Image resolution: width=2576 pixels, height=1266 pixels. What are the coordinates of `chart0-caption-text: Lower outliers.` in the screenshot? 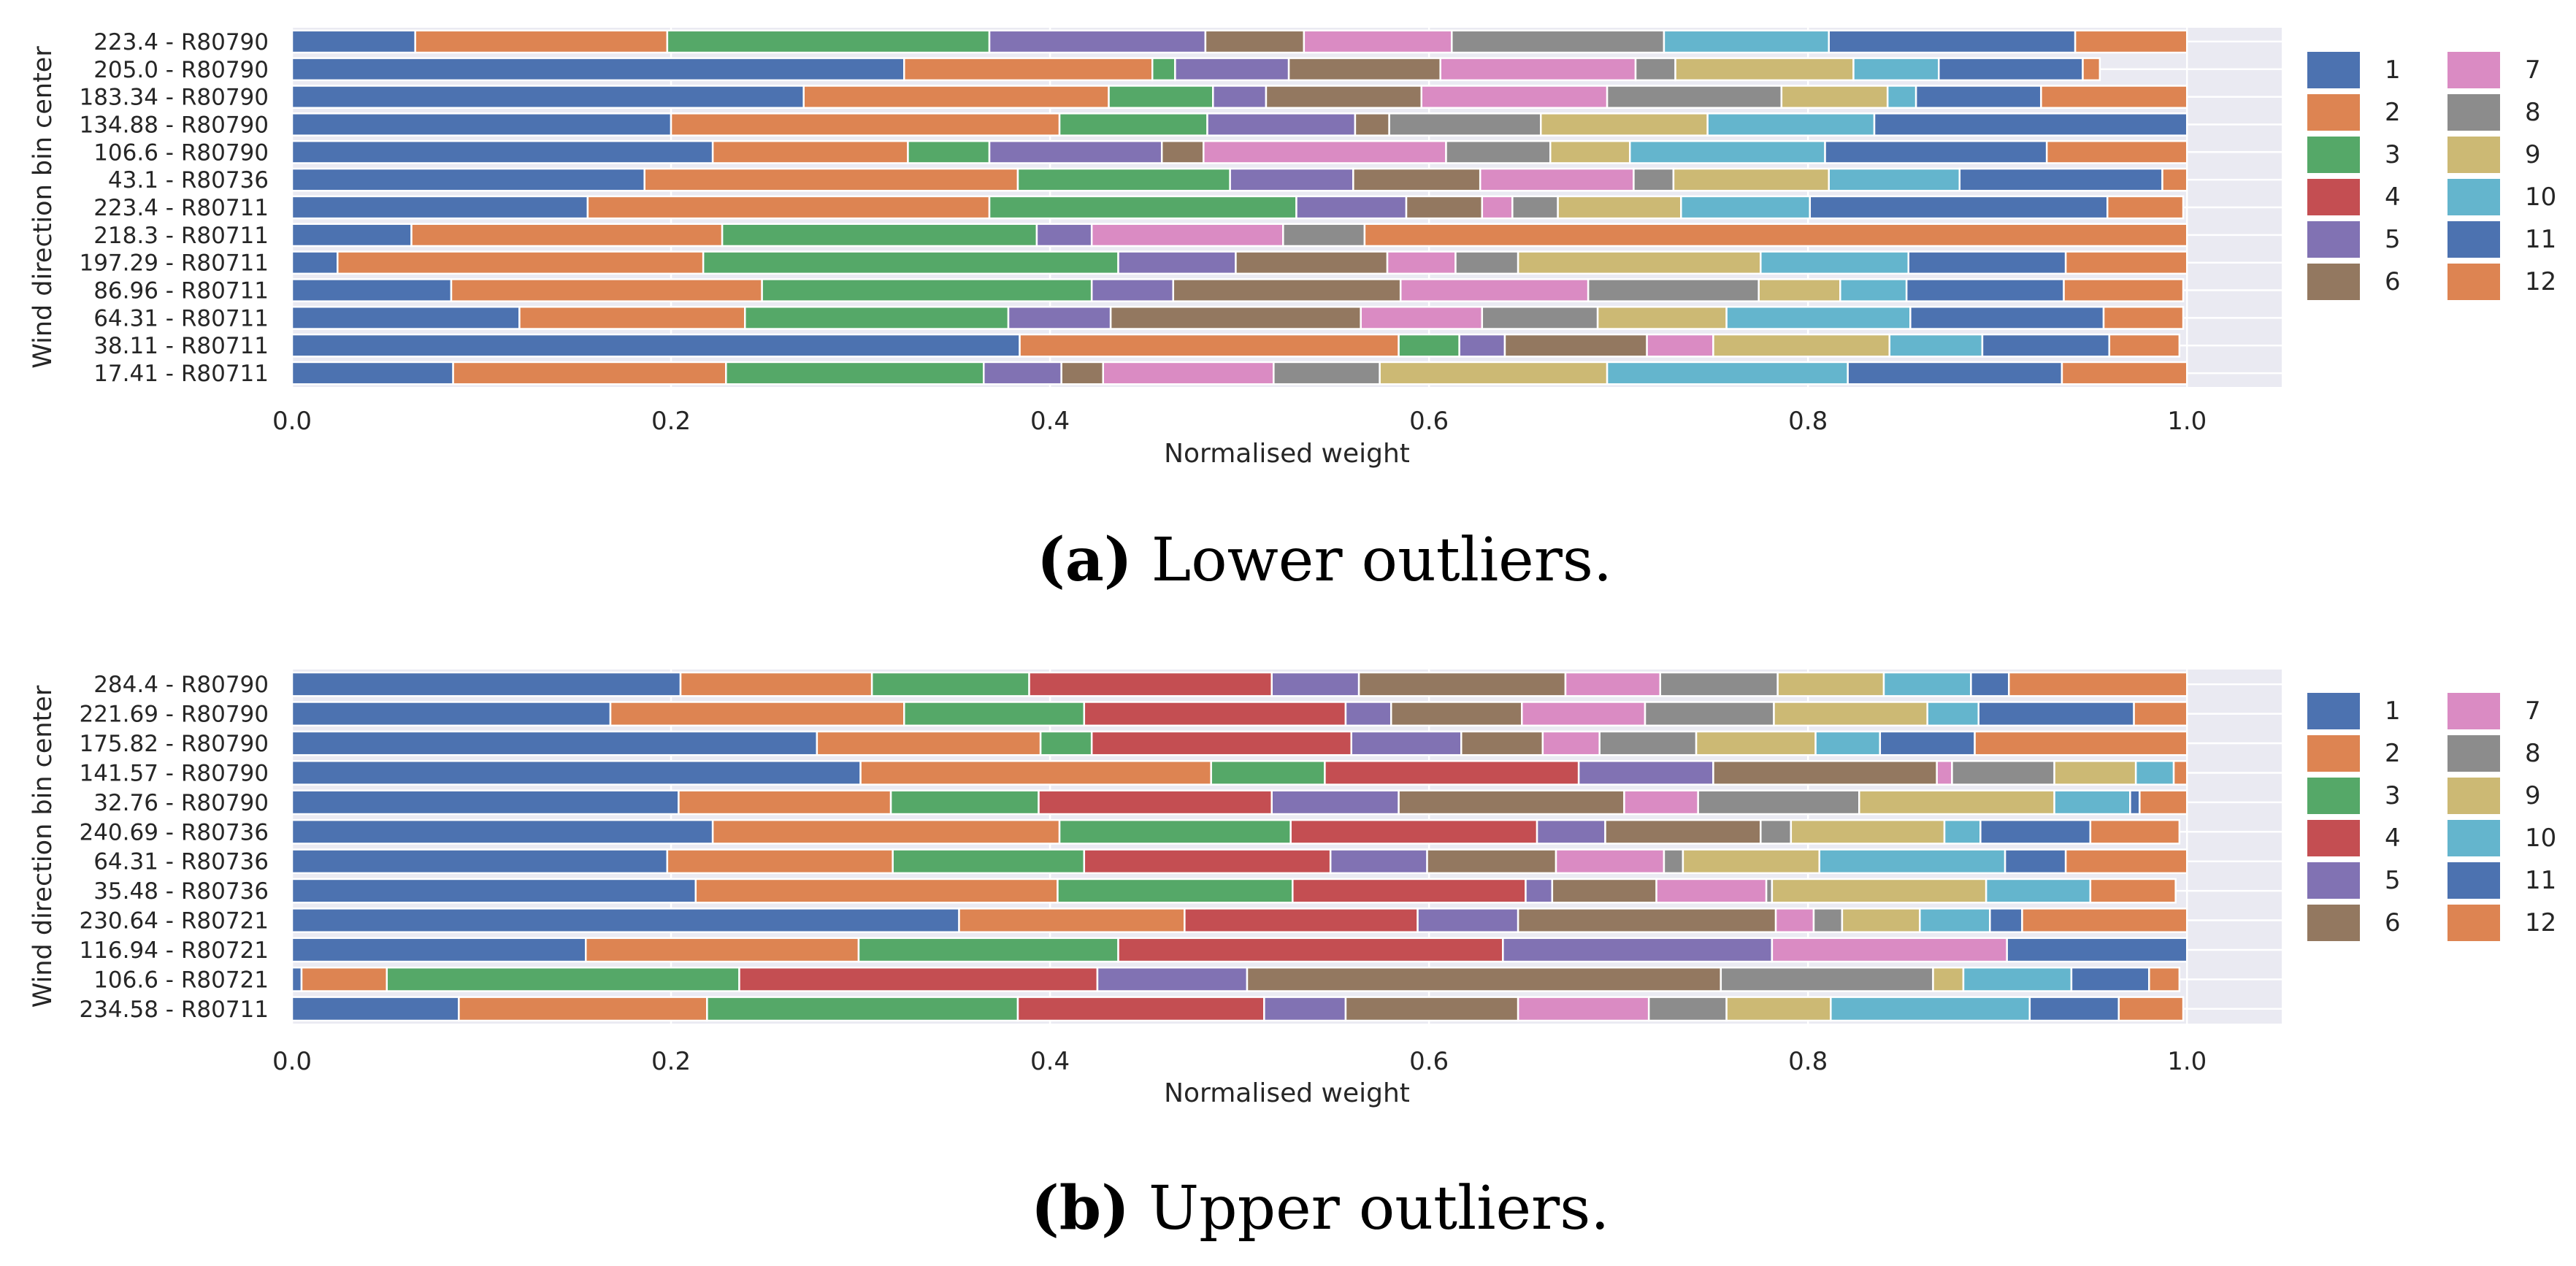 It's located at (1372, 560).